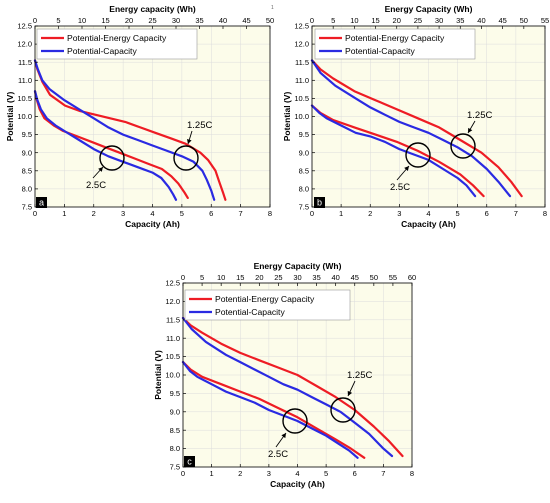 This screenshot has height=503, width=550. I want to click on annotation-2_5c: 2.5C, so click(278, 454).